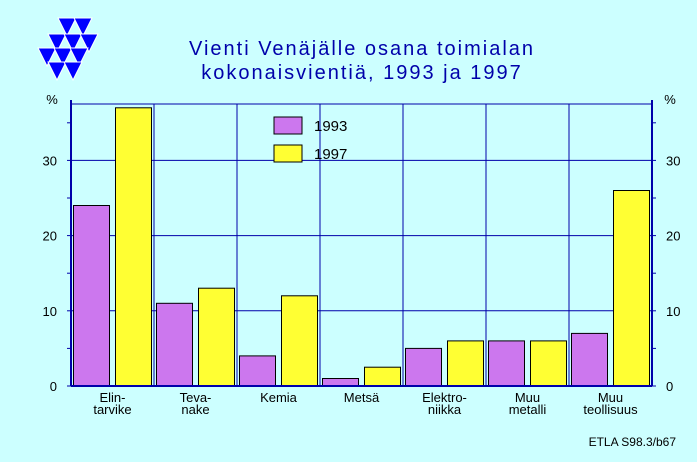 Image resolution: width=697 pixels, height=462 pixels. Describe the element at coordinates (288, 153) in the screenshot. I see `legend-swatch-1997` at that location.